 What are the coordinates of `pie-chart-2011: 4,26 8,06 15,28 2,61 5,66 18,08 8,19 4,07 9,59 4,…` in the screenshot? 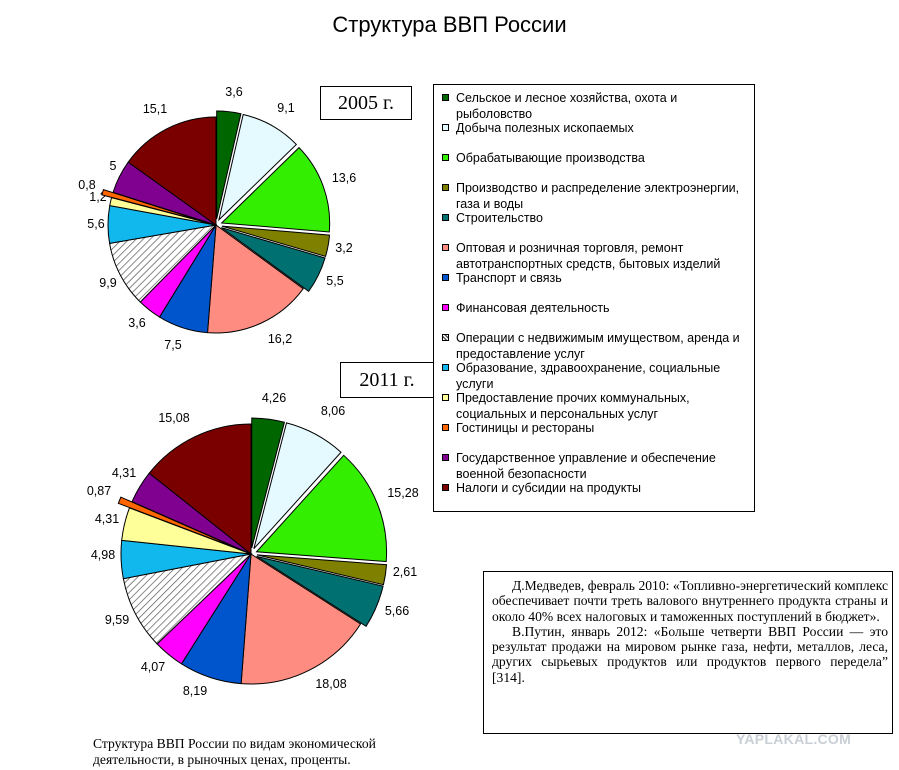 It's located at (253, 544).